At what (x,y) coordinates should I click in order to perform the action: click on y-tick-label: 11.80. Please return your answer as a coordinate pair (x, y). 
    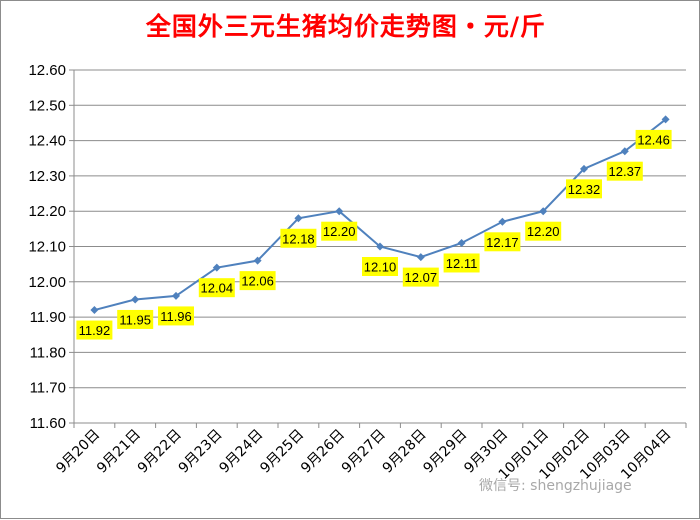
    Looking at the image, I should click on (48, 352).